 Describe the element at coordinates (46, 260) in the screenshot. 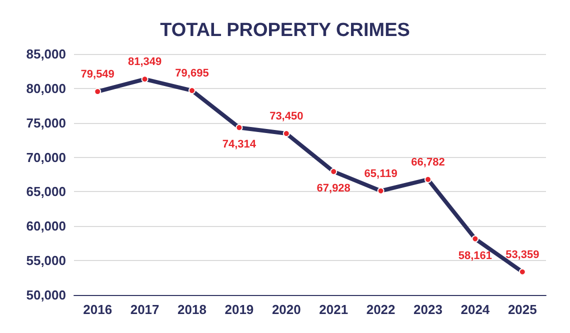

I see `y-tick-label: 55,000` at that location.